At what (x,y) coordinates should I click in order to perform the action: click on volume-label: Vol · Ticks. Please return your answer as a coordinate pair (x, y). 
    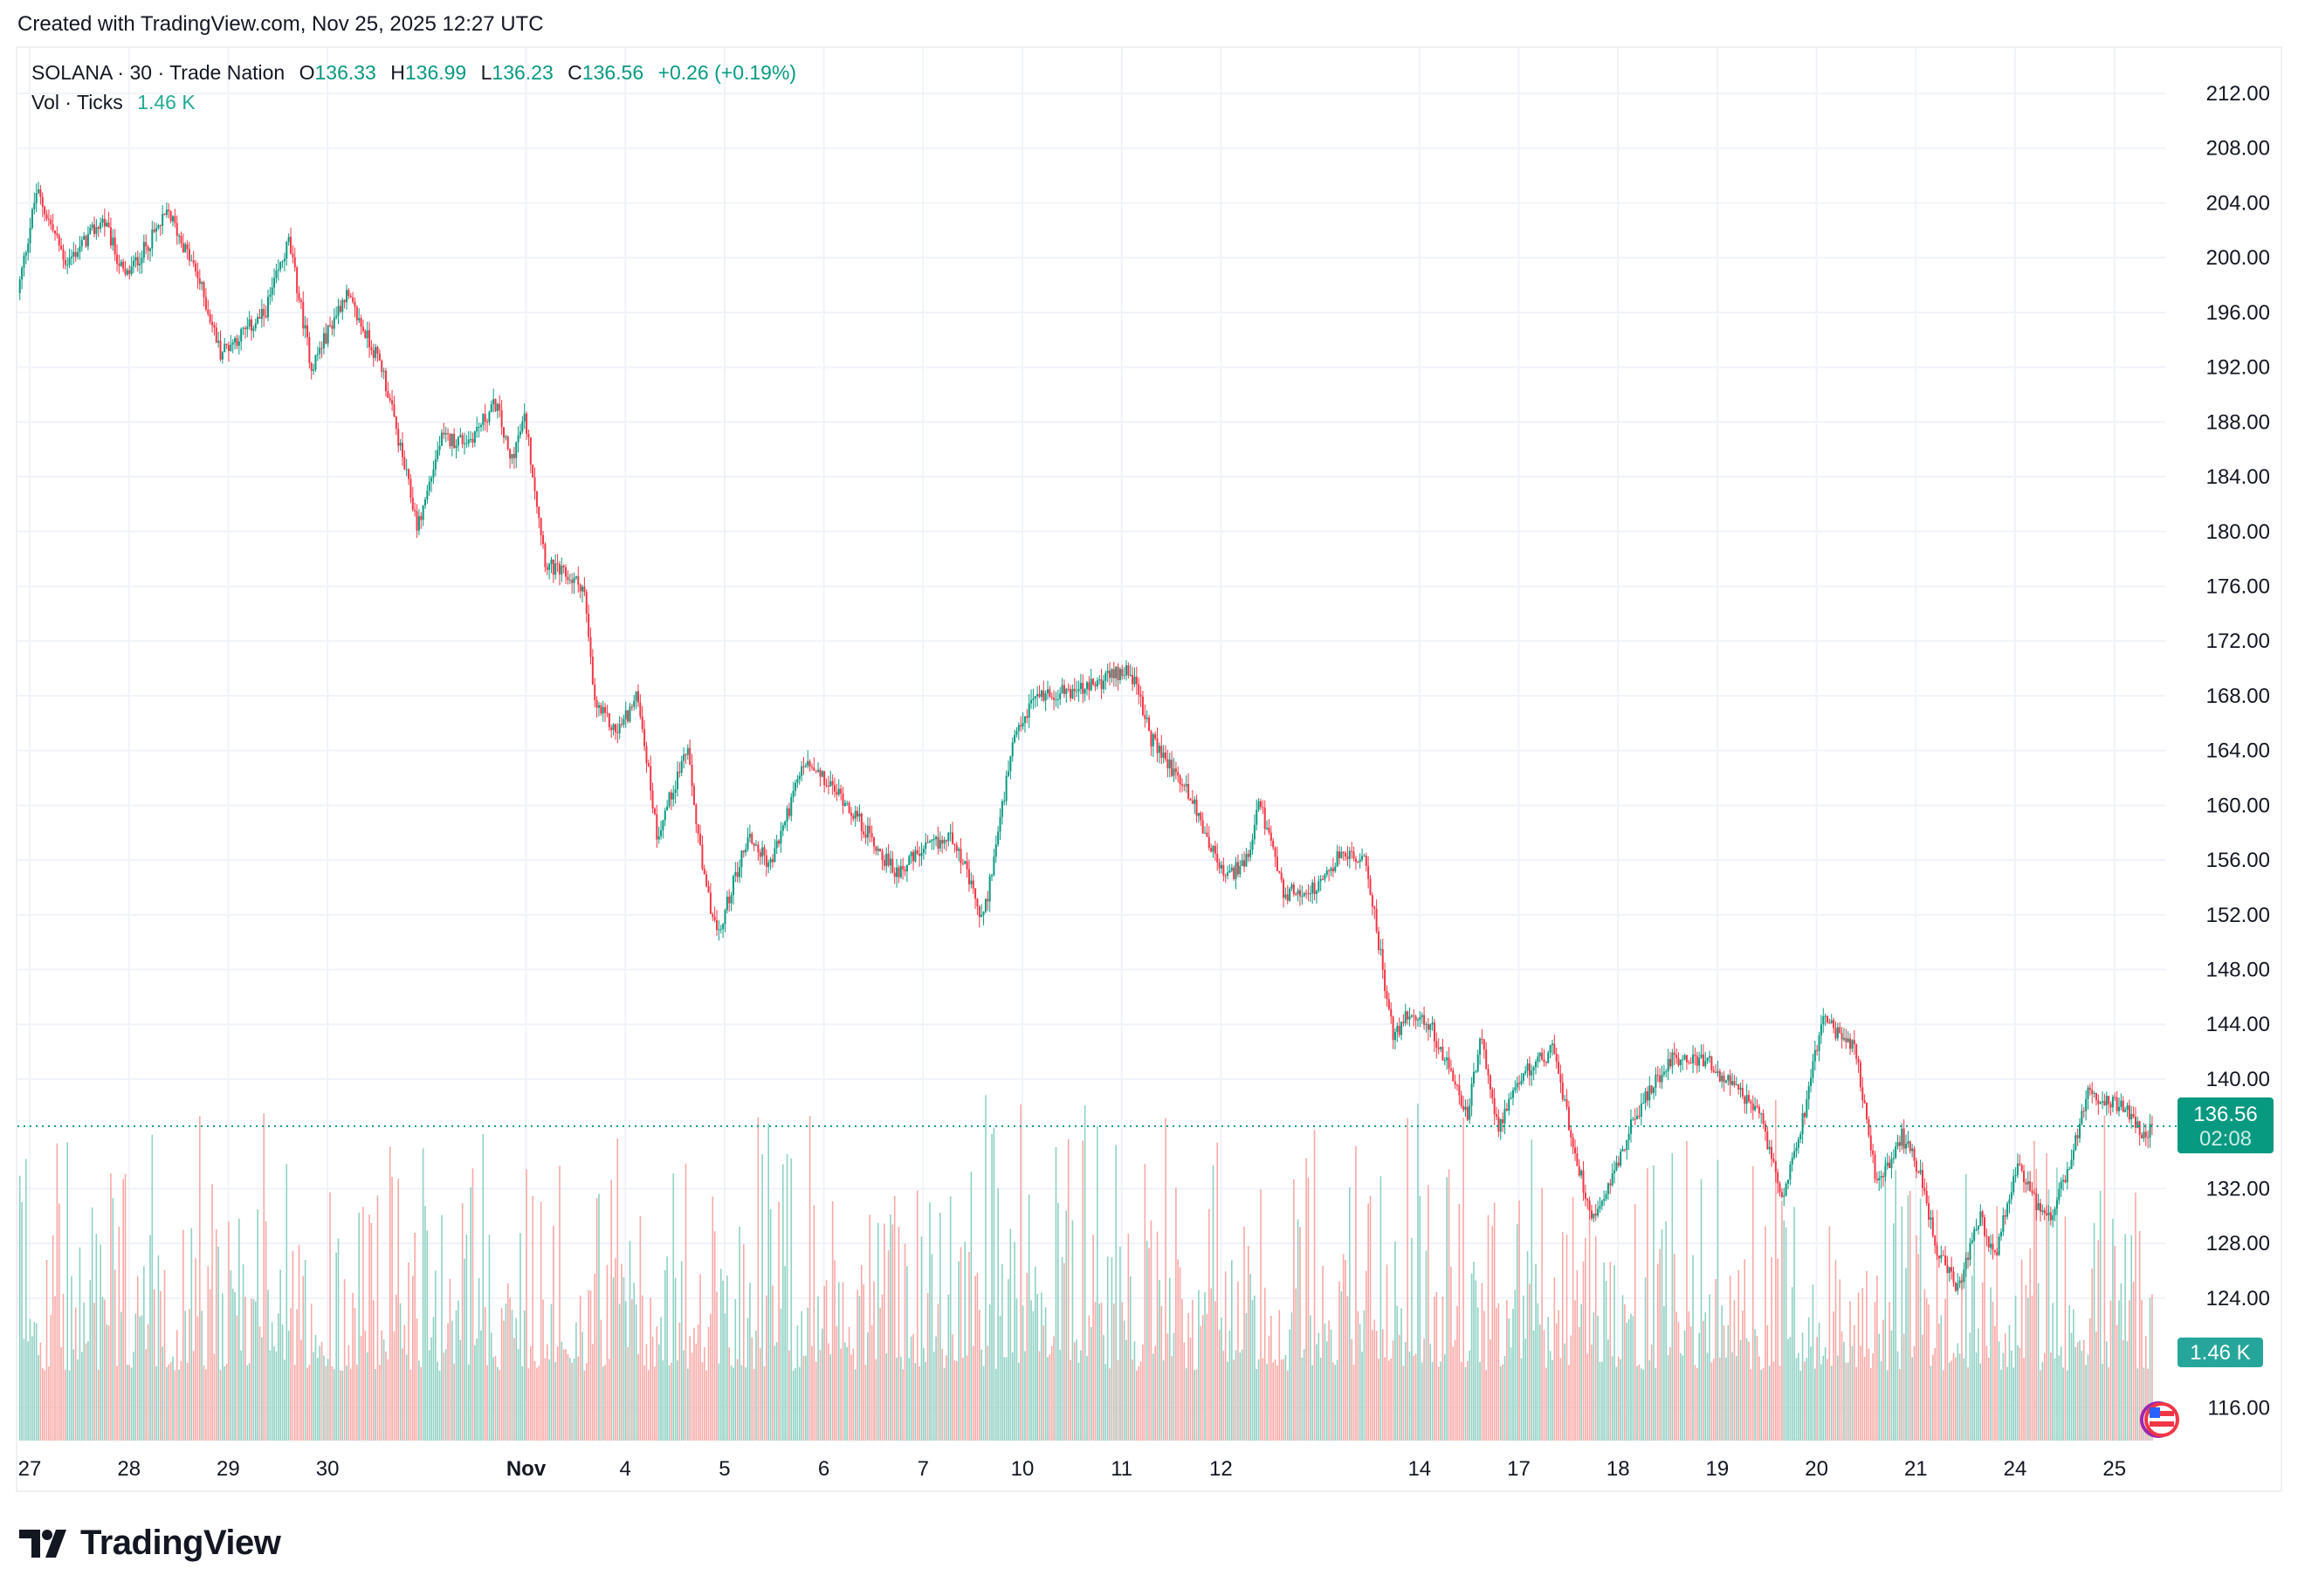
    Looking at the image, I should click on (77, 103).